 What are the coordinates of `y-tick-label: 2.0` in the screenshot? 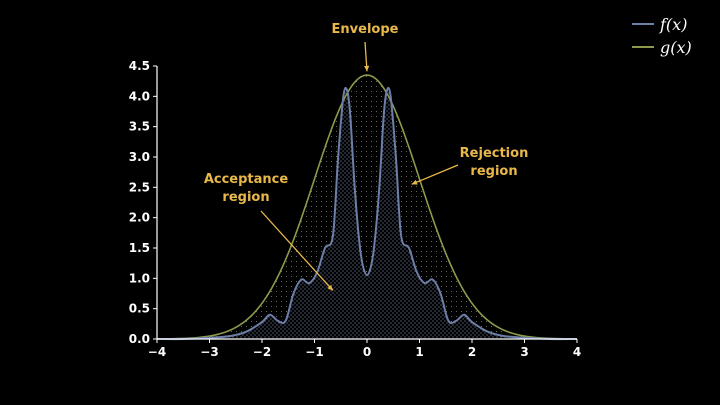 It's located at (139, 218).